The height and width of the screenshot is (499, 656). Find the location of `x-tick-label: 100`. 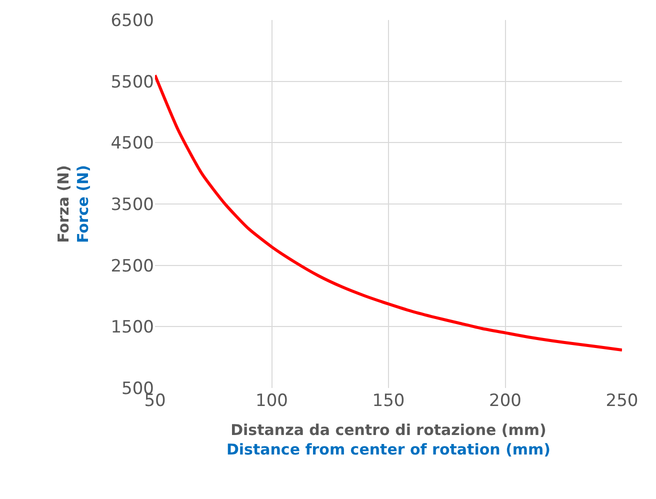

x-tick-label: 100 is located at coordinates (272, 401).